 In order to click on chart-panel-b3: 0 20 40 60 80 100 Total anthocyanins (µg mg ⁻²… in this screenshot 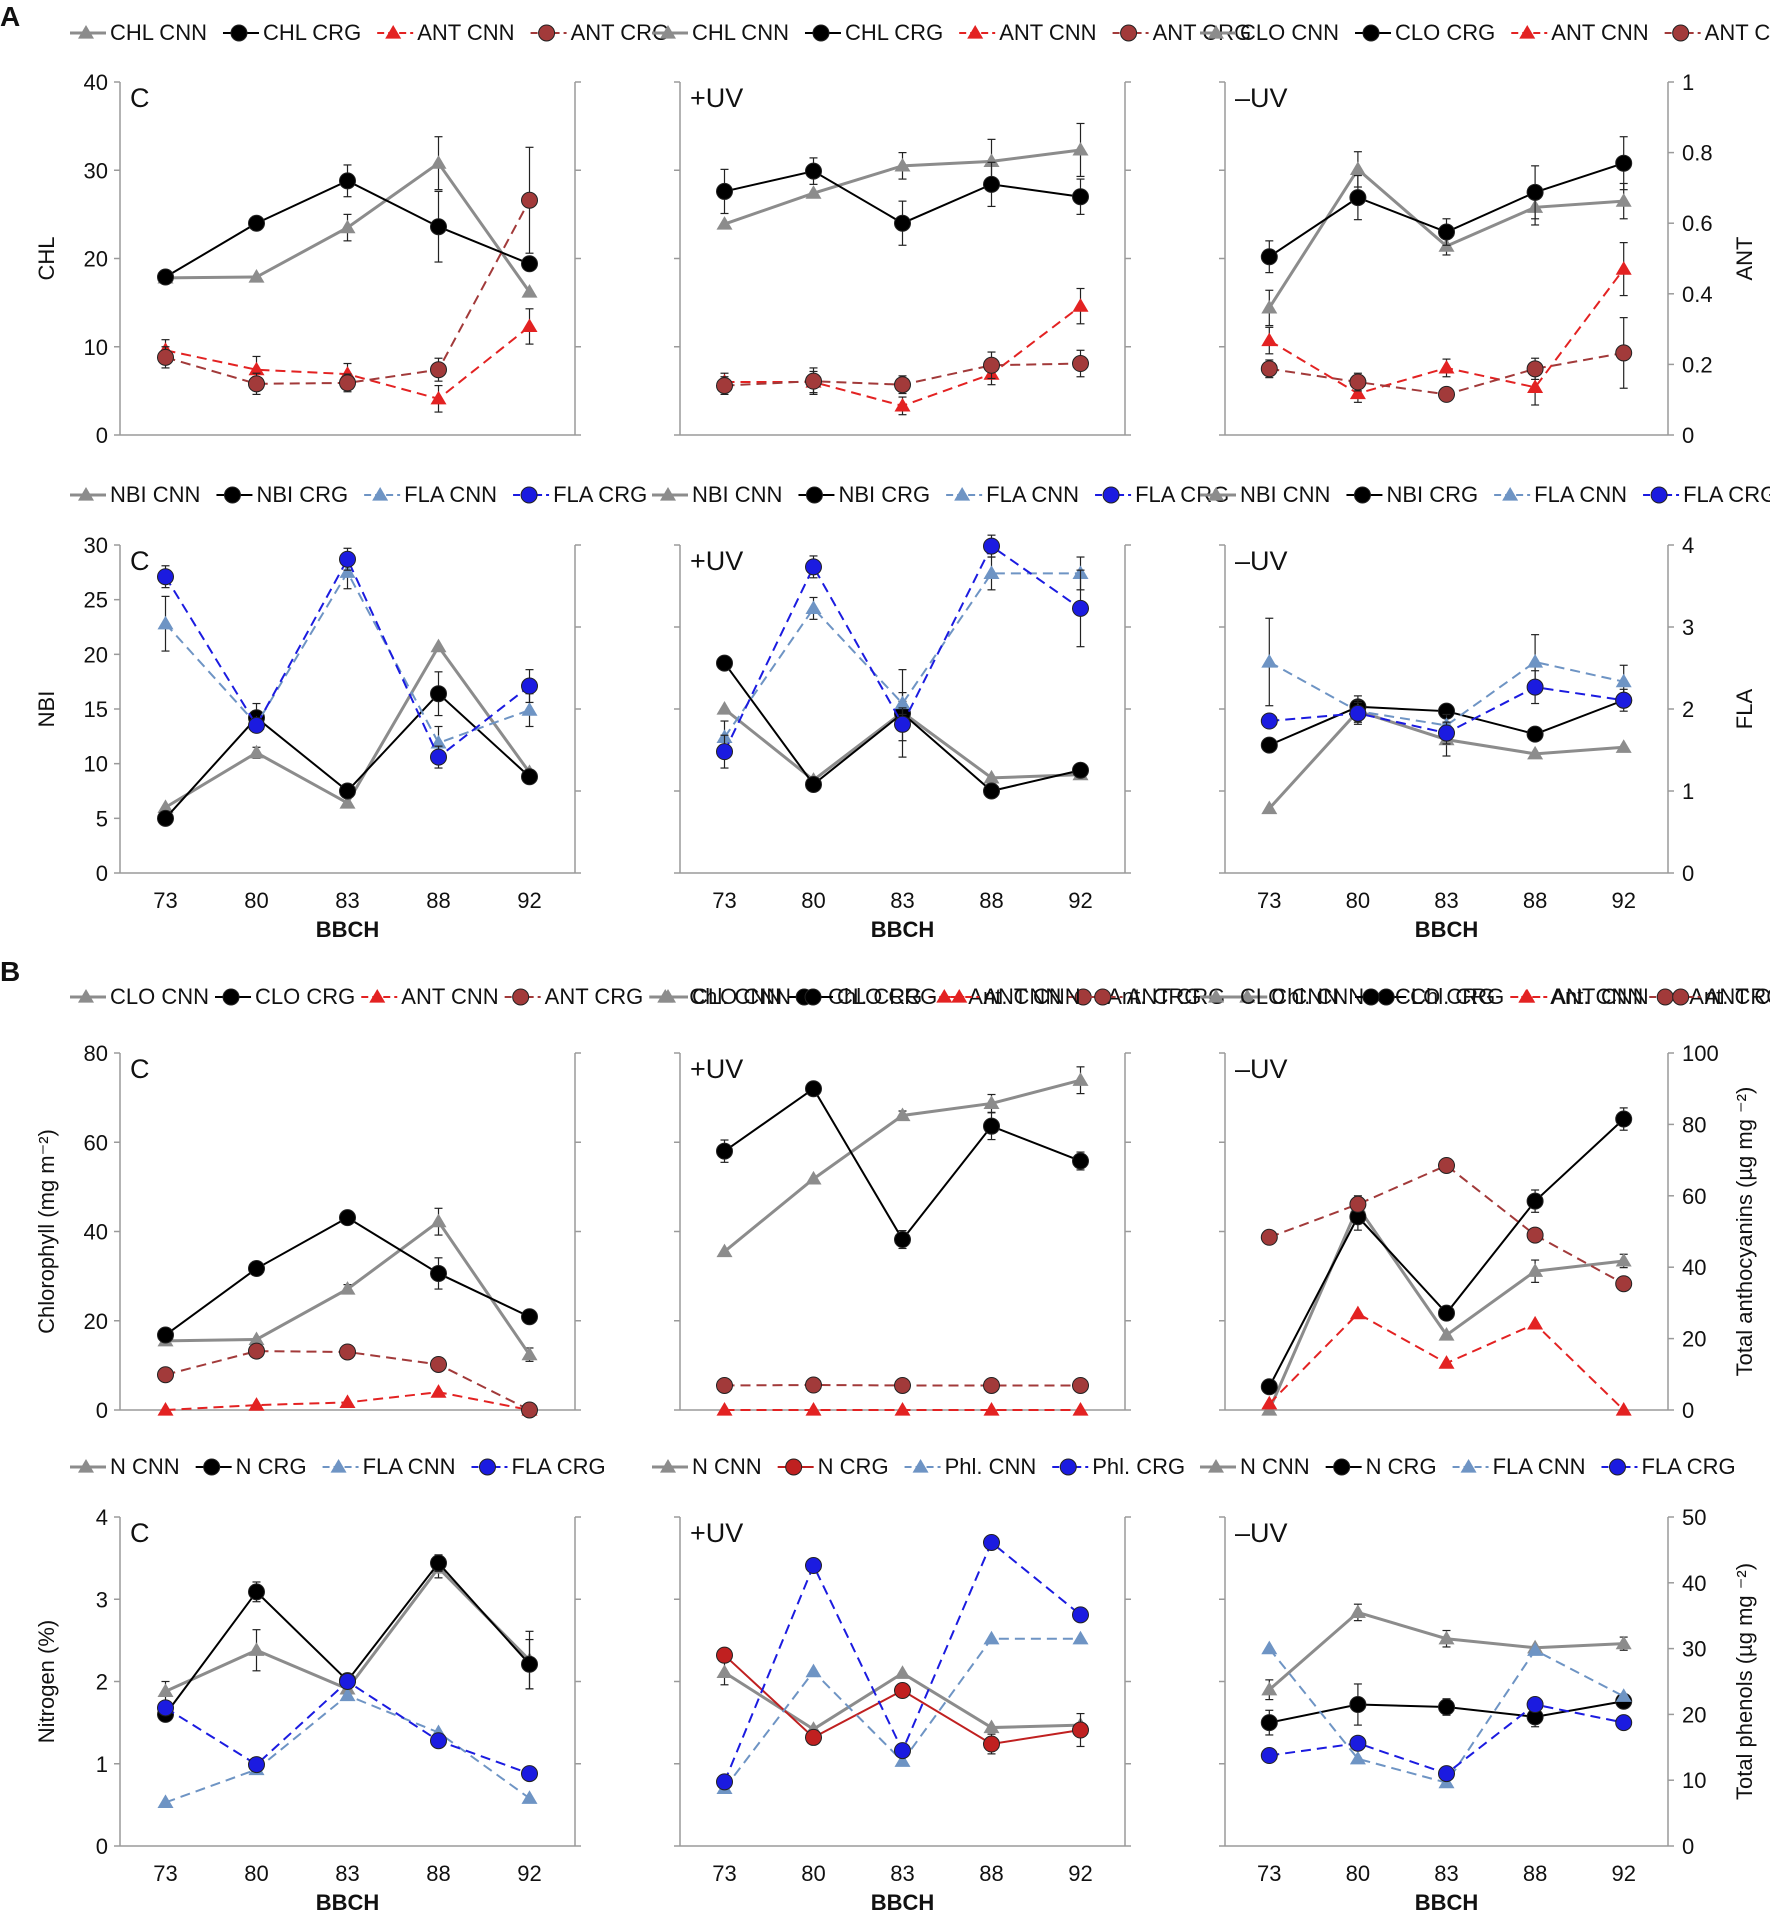, I will do `click(1485, 1203)`.